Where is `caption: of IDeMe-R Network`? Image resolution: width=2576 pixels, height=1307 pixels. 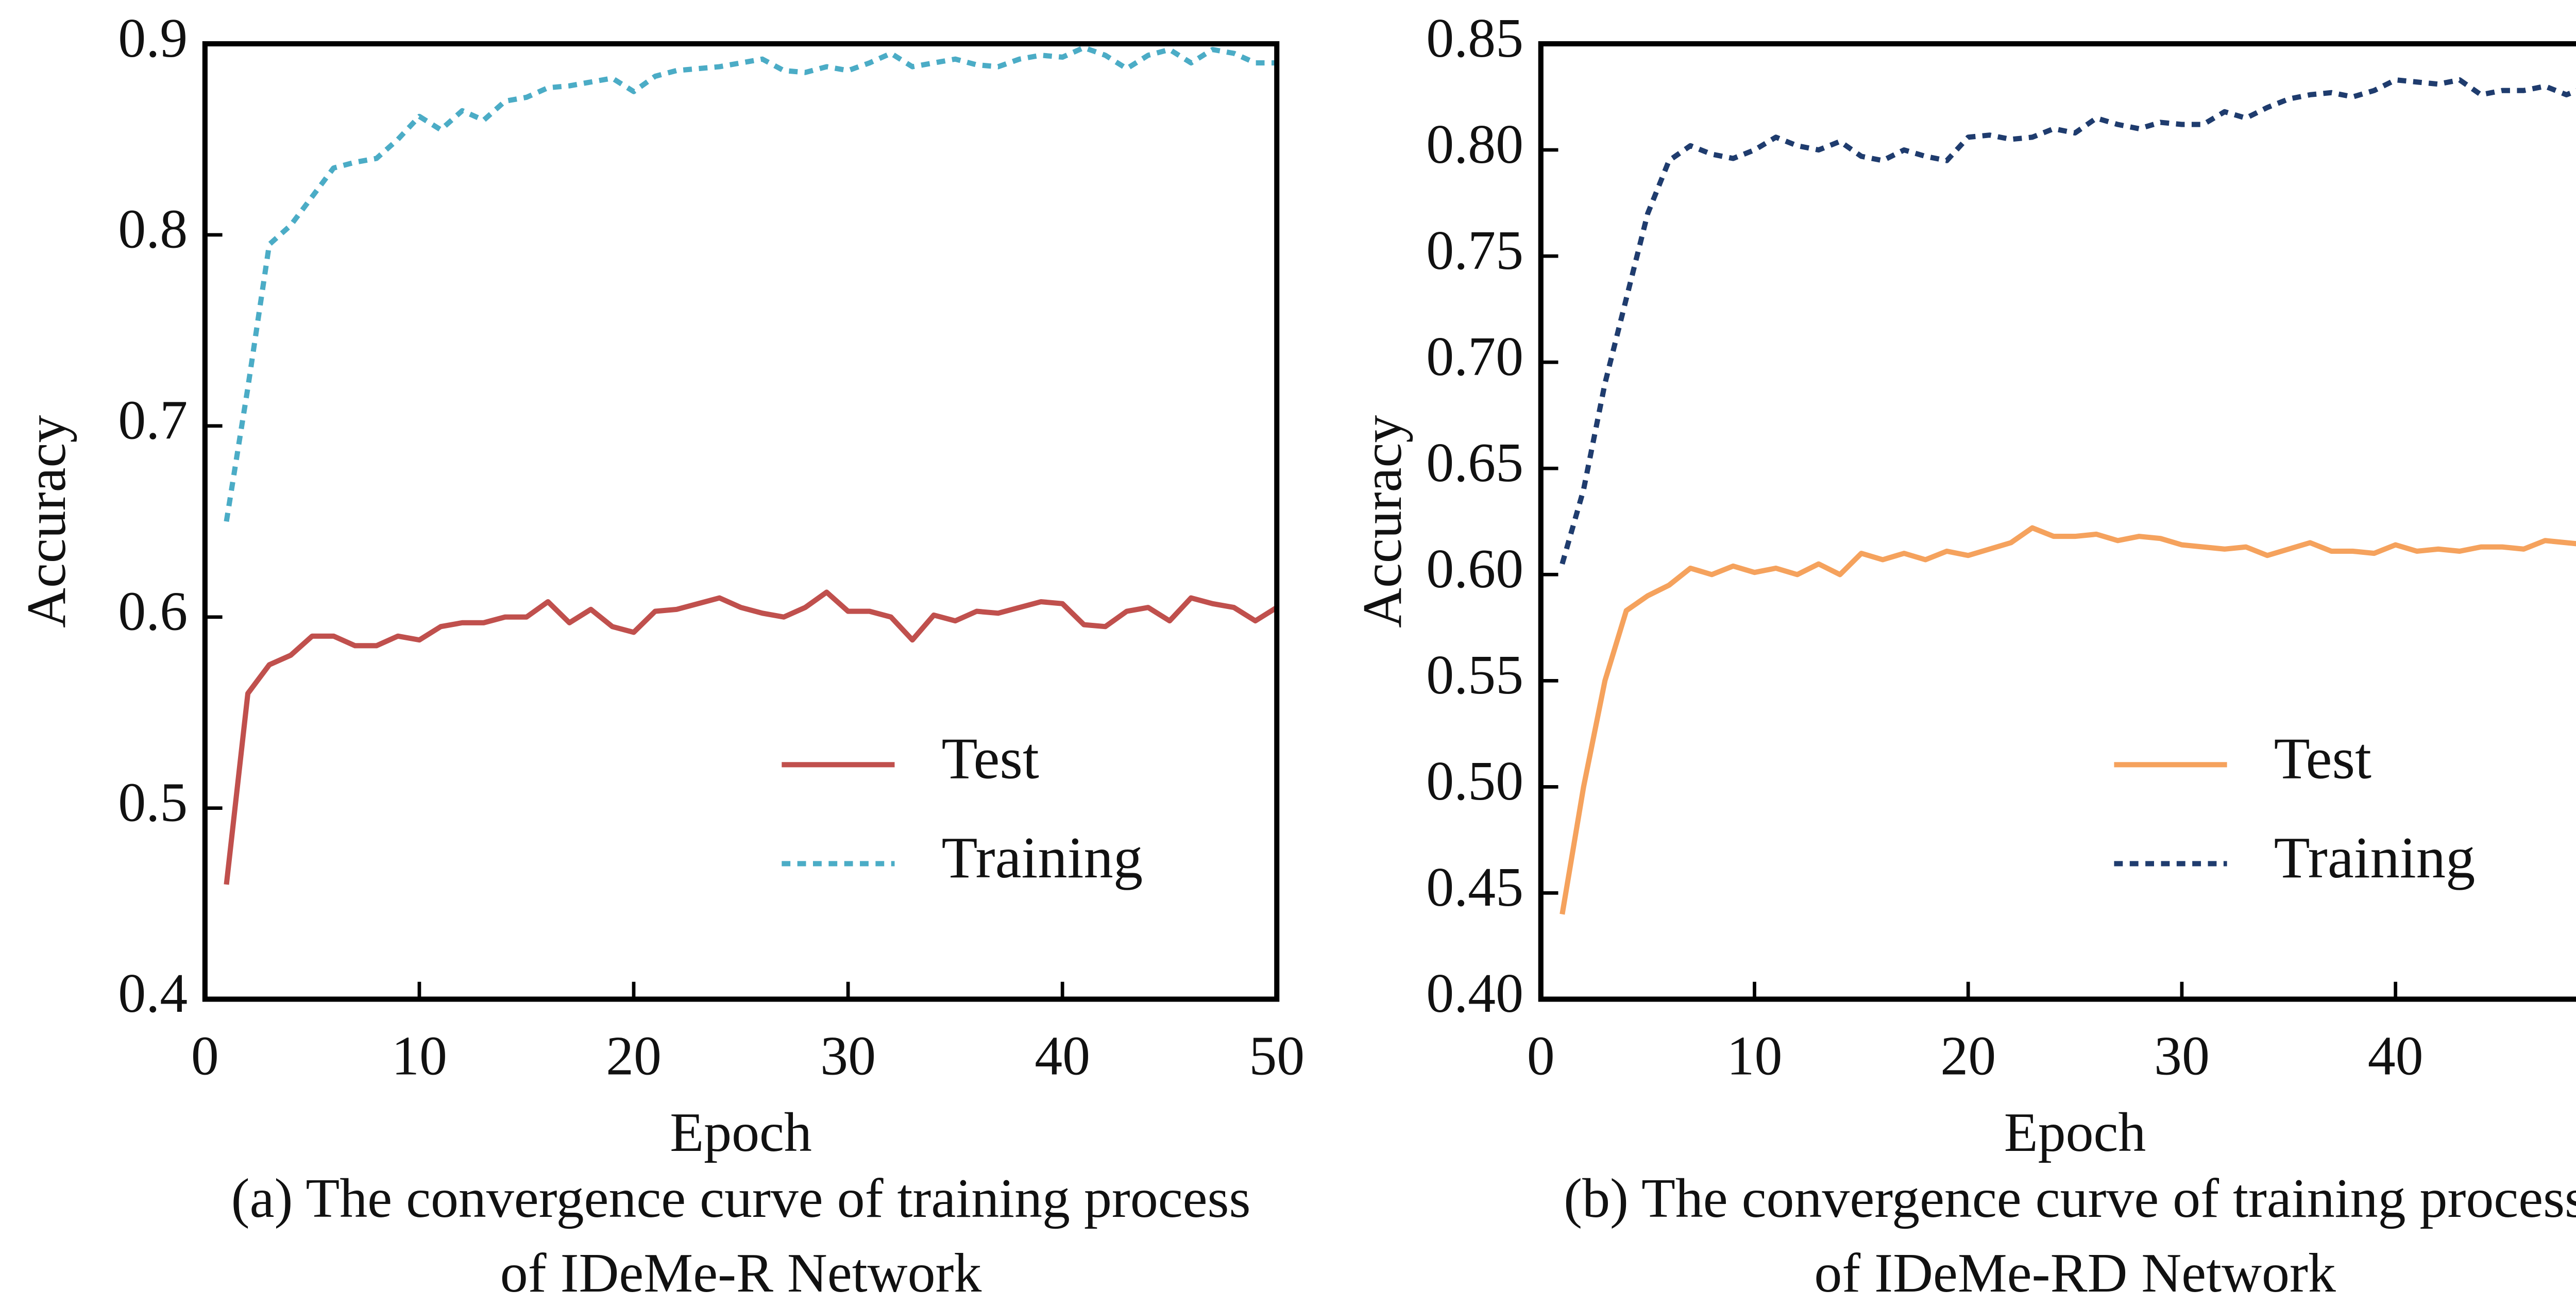 caption: of IDeMe-R Network is located at coordinates (741, 1273).